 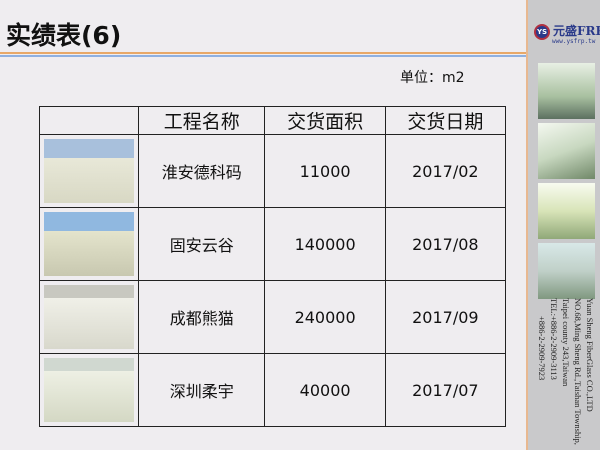 I want to click on address-line: Yuan Sheng FiberGlass CO.,LTD, so click(x=590, y=355).